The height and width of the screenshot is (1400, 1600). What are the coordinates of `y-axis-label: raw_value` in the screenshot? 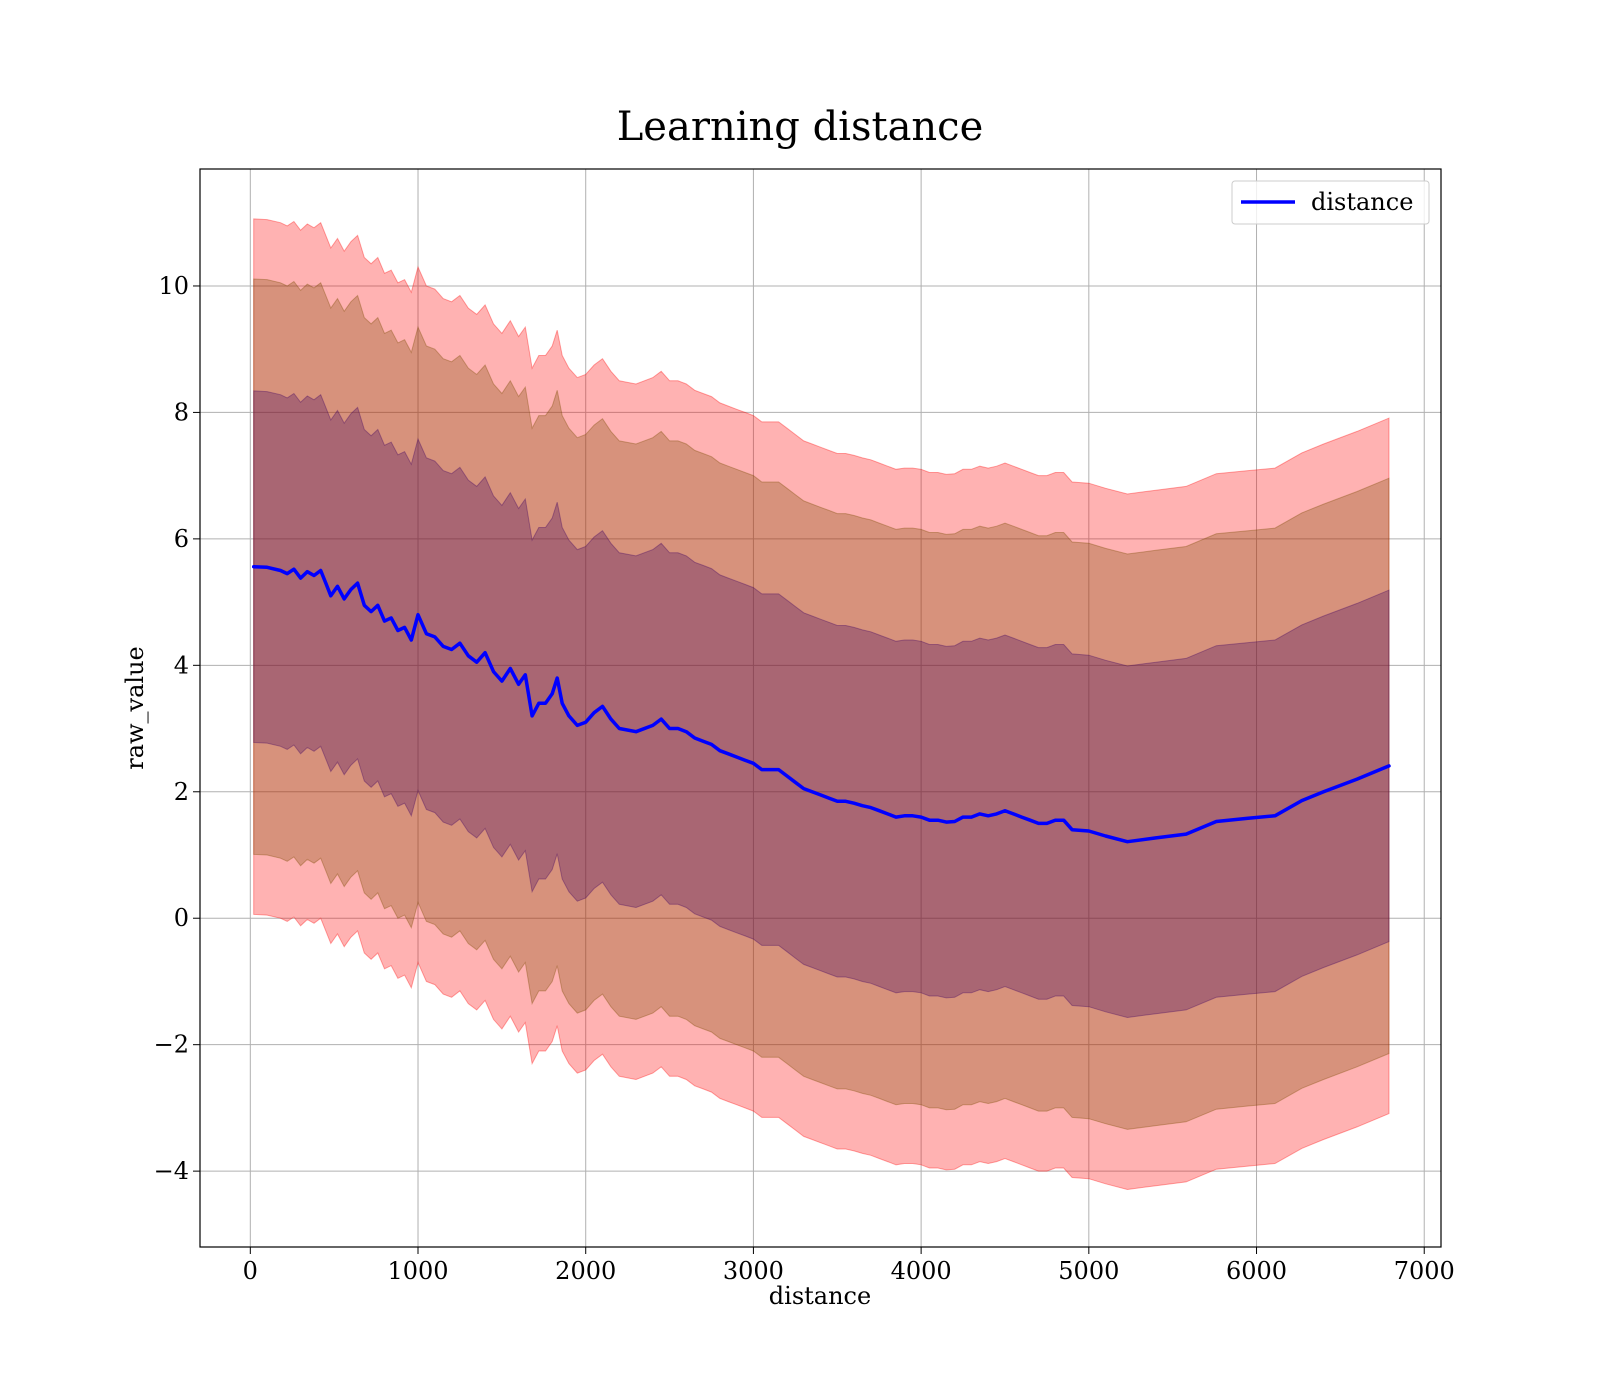 It's located at (135, 708).